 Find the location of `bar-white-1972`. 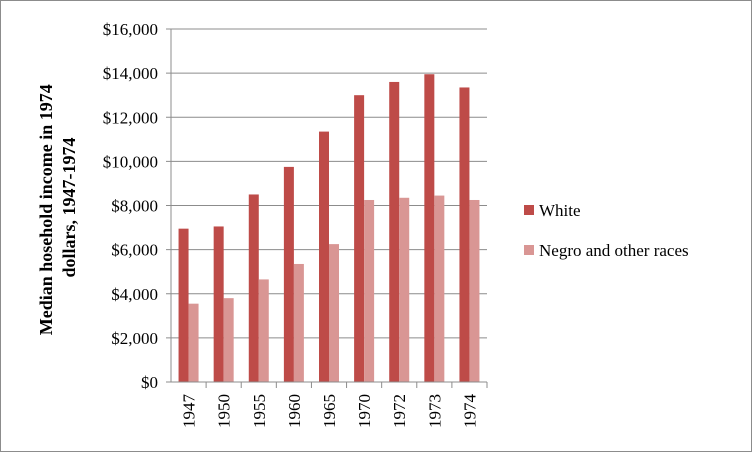

bar-white-1972 is located at coordinates (394, 231).